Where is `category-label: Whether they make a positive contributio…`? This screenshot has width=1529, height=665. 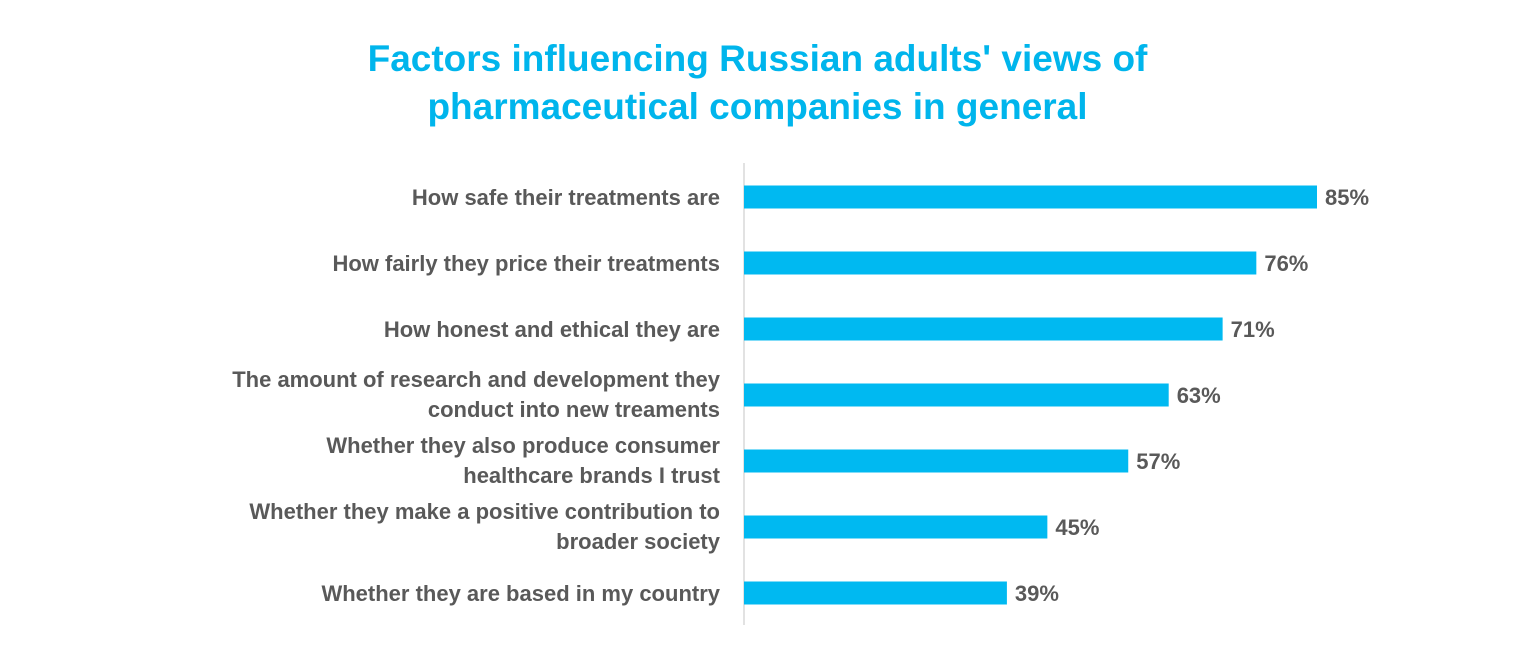 category-label: Whether they make a positive contributio… is located at coordinates (484, 511).